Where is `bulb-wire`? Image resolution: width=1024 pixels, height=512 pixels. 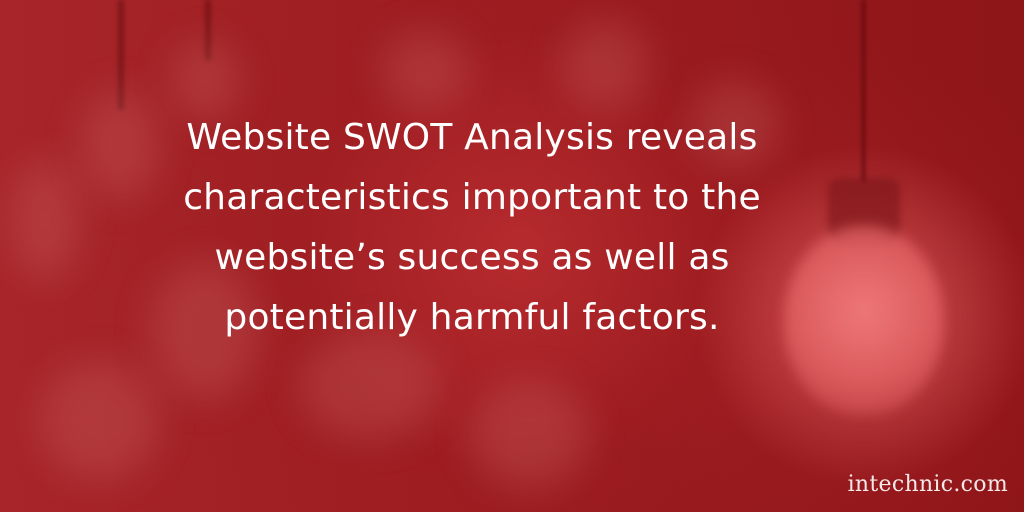 bulb-wire is located at coordinates (863, 91).